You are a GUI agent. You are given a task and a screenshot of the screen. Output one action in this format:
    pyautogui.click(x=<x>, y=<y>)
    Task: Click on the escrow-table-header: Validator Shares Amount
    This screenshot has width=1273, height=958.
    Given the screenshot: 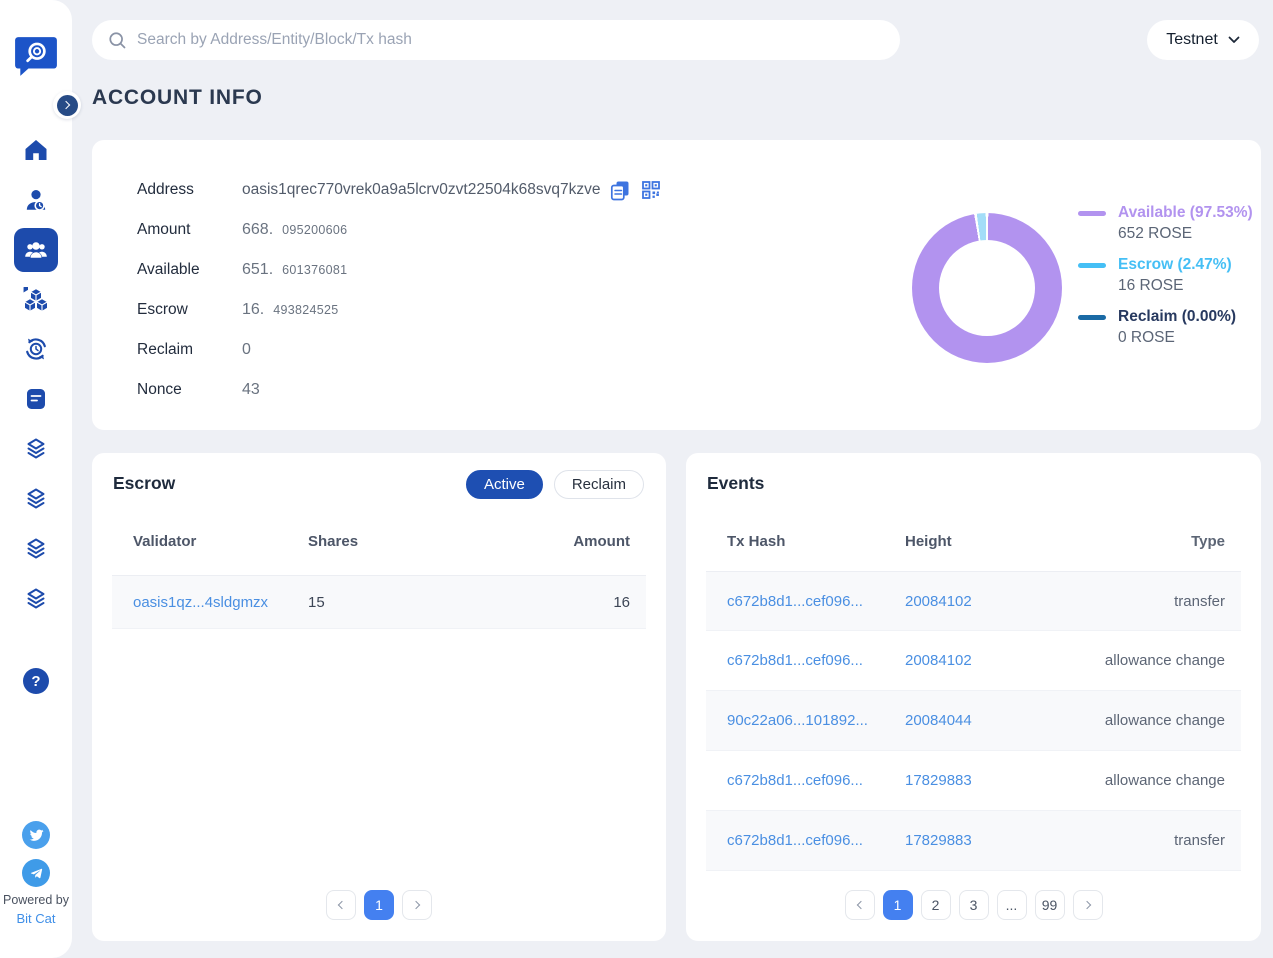 What is the action you would take?
    pyautogui.click(x=379, y=541)
    